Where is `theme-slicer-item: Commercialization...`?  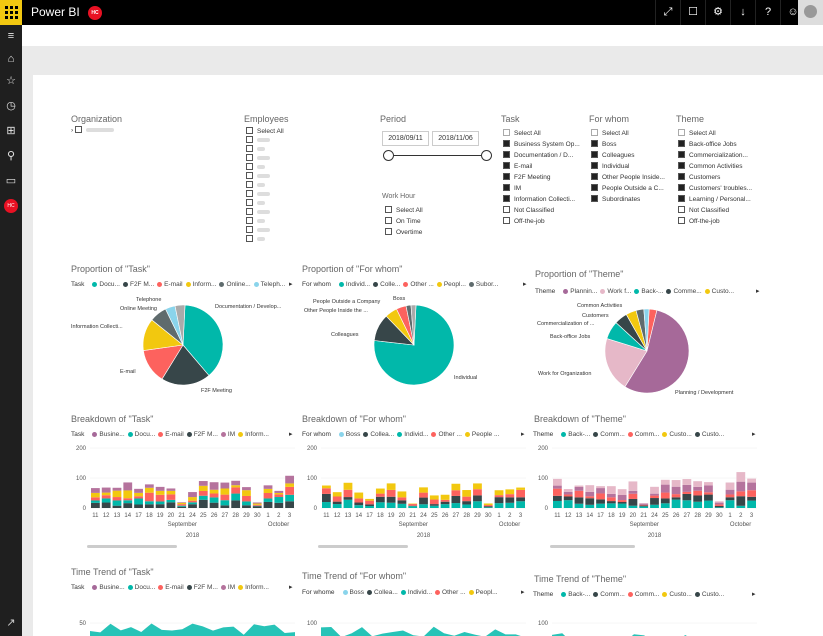
theme-slicer-item: Commercialization... is located at coordinates (713, 155).